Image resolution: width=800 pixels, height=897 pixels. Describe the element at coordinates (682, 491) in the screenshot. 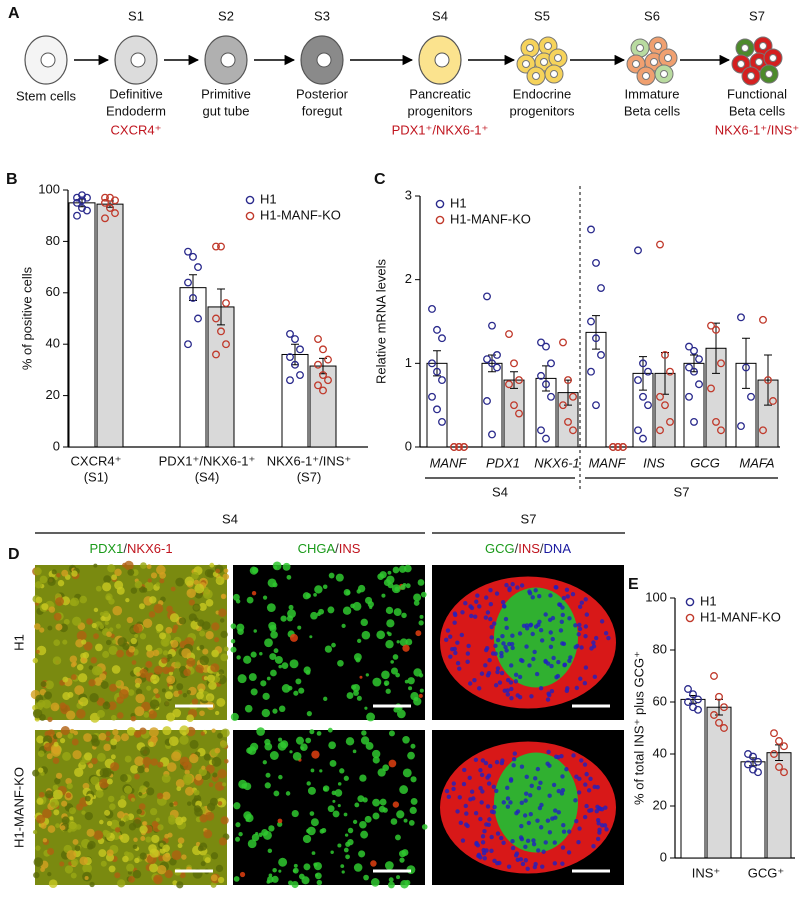

I see `group-label: S7` at that location.